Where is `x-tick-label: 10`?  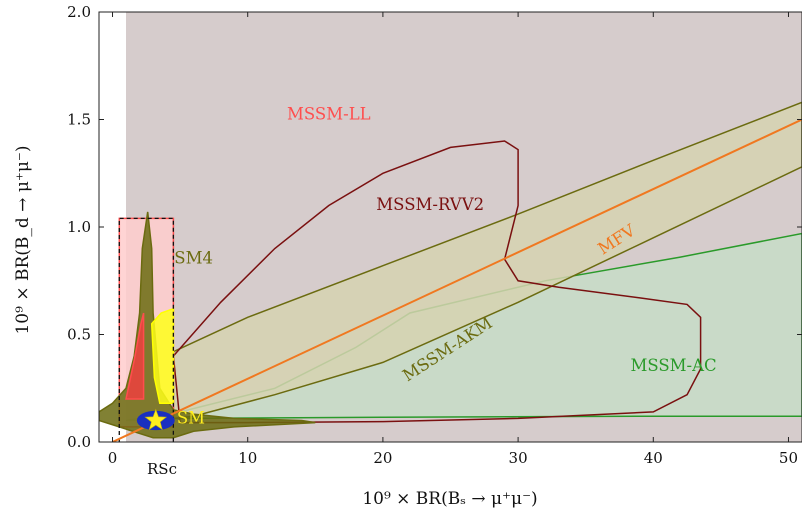 x-tick-label: 10 is located at coordinates (247, 458).